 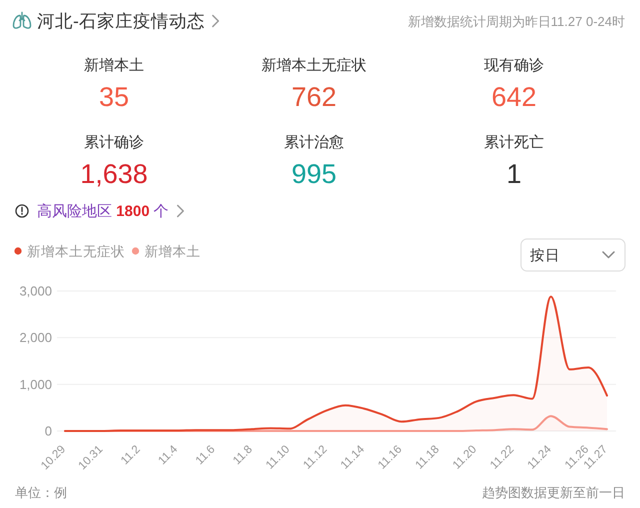 What do you see at coordinates (35, 338) in the screenshot?
I see `y-tick-label: 2,000` at bounding box center [35, 338].